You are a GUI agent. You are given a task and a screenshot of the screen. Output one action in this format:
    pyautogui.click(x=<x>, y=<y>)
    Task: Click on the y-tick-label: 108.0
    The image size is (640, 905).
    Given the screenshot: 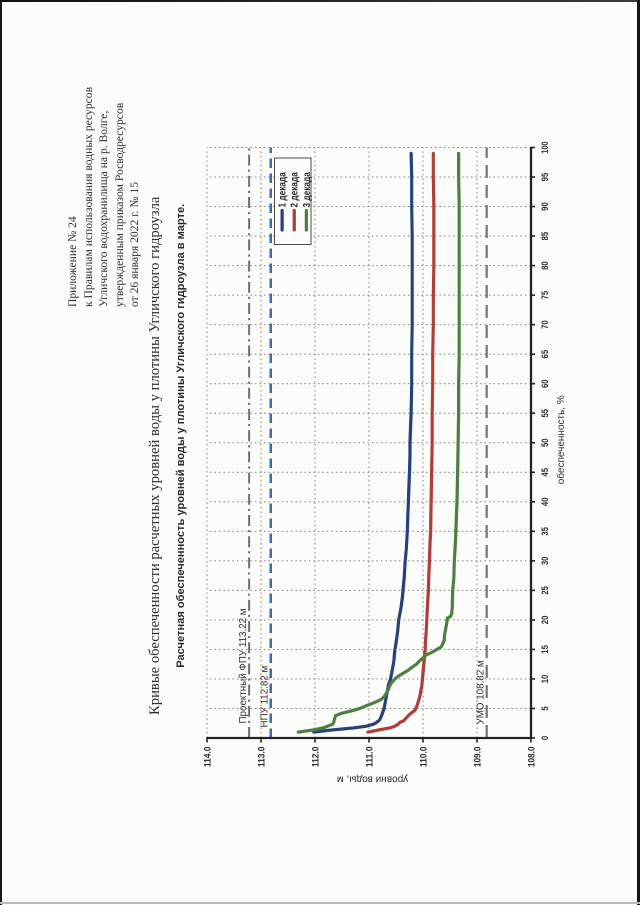 What is the action you would take?
    pyautogui.click(x=531, y=757)
    